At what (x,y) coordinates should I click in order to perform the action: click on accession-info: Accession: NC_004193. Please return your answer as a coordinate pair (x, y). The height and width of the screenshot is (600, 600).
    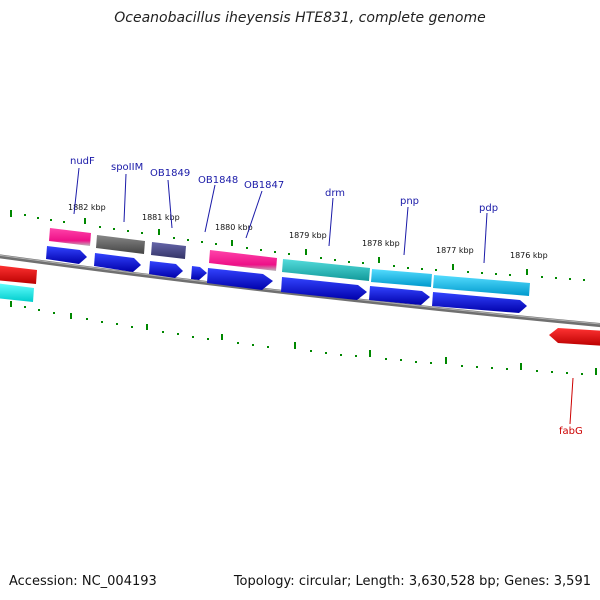
    Looking at the image, I should click on (83, 581).